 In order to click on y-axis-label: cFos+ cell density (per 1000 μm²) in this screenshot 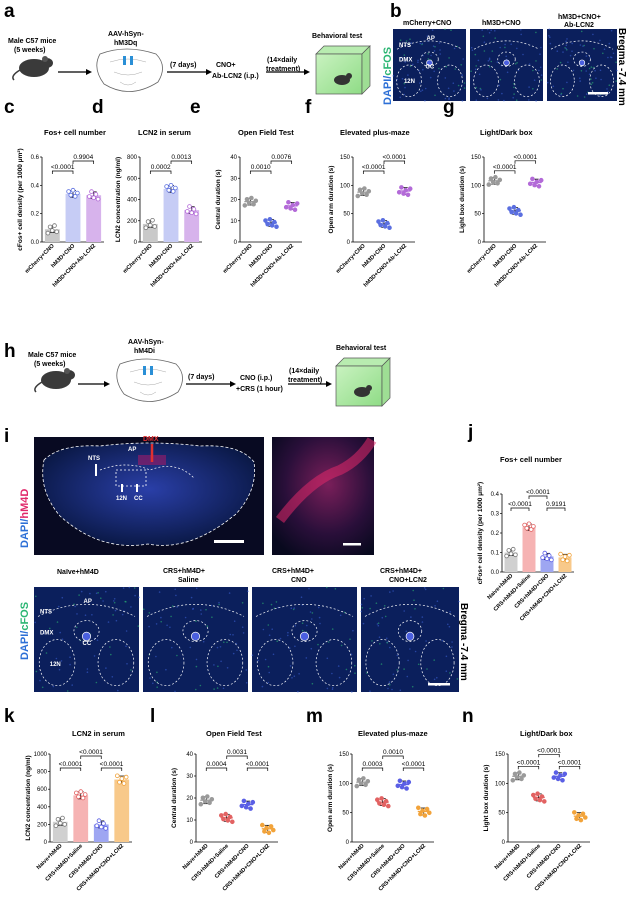, I will do `click(20, 199)`.